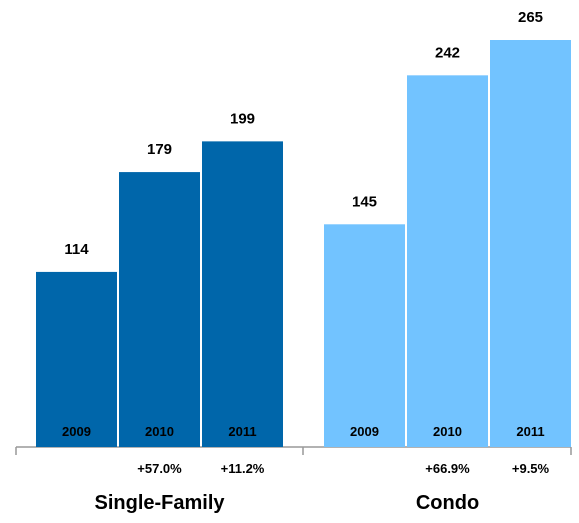 The height and width of the screenshot is (523, 579). I want to click on change-label: +9.5%, so click(531, 468).